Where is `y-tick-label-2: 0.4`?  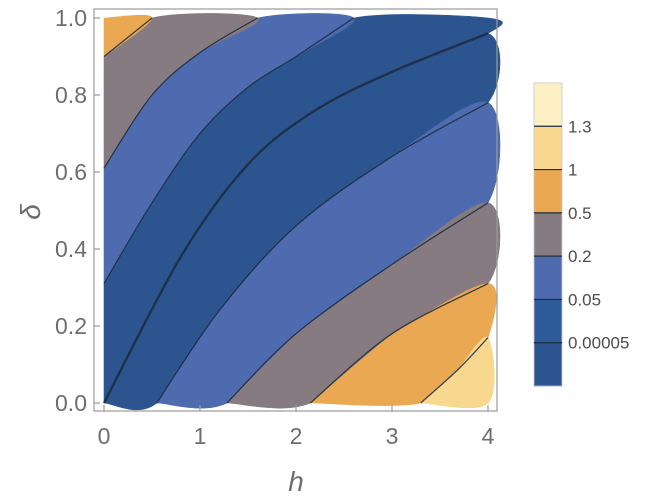
y-tick-label-2: 0.4 is located at coordinates (71, 249).